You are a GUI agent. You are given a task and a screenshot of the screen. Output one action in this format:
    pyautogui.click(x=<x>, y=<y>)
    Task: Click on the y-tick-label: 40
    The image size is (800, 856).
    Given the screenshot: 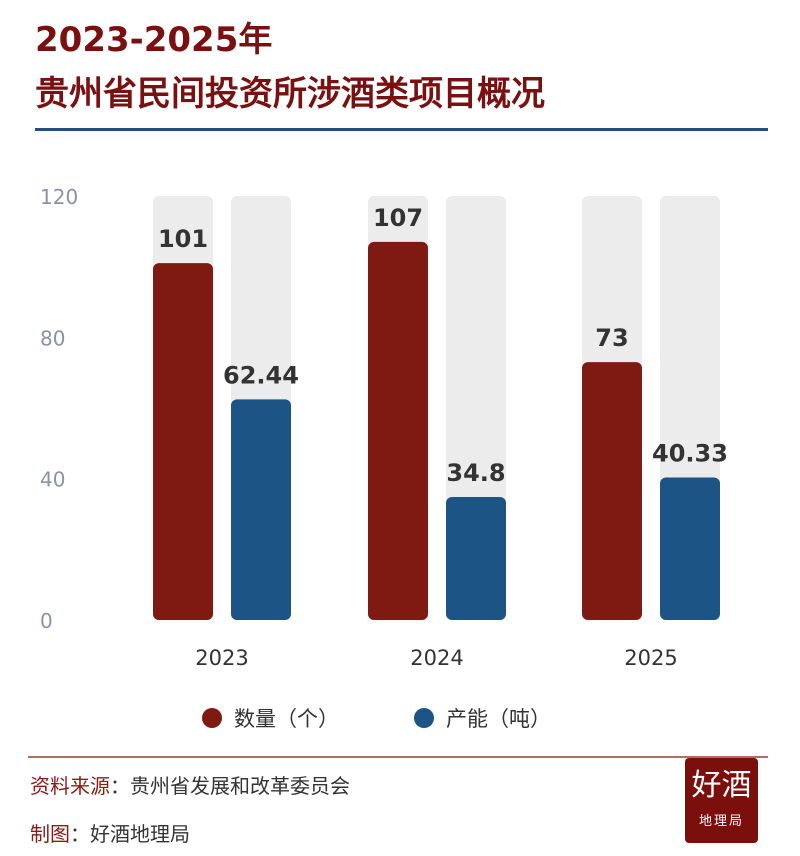 What is the action you would take?
    pyautogui.click(x=52, y=480)
    